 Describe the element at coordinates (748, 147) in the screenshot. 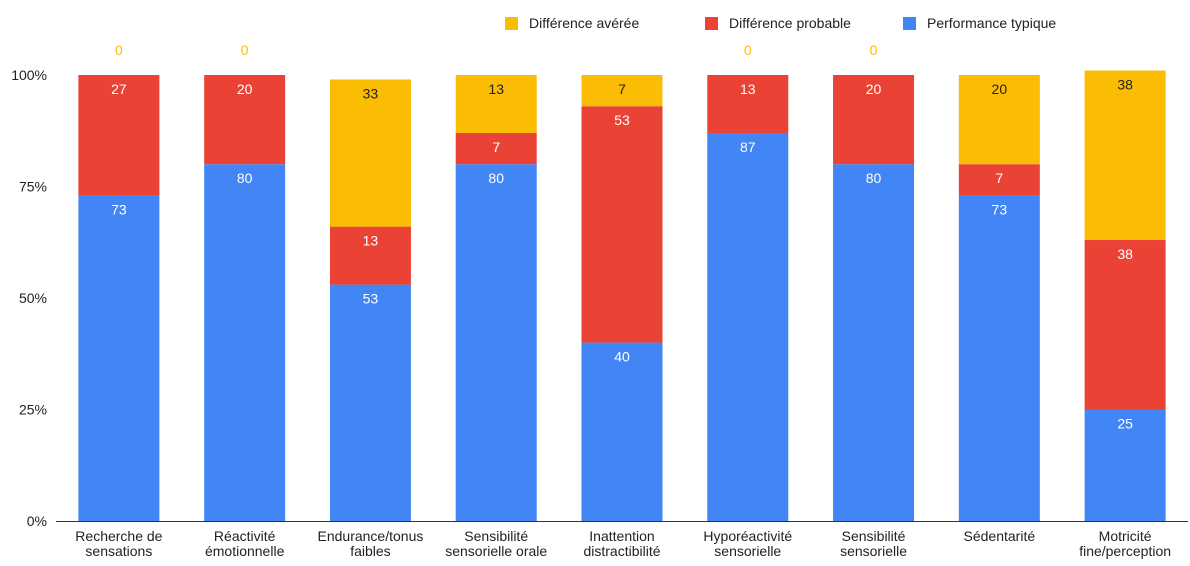

I see `data-label: 87` at that location.